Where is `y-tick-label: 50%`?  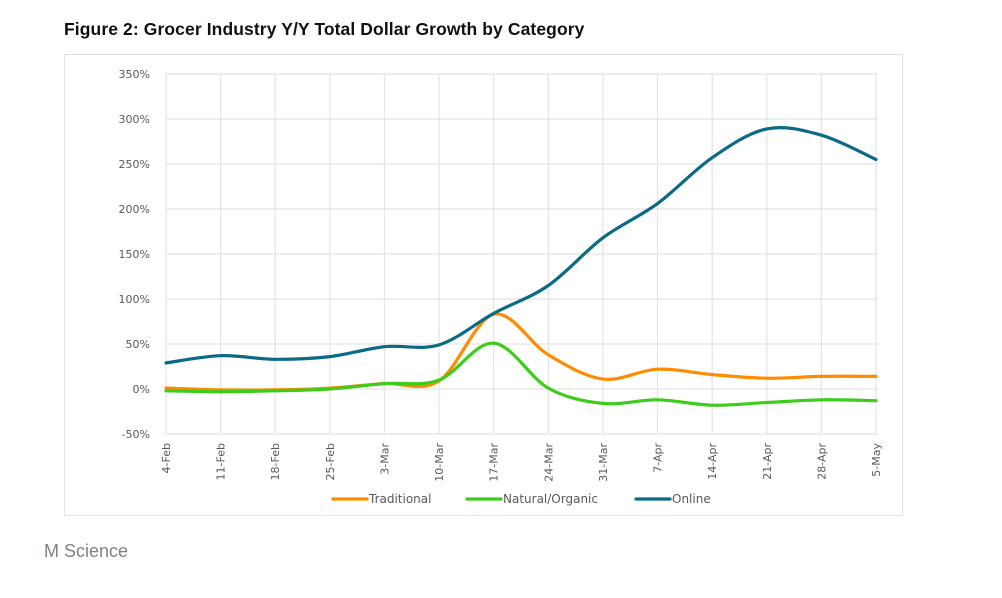 y-tick-label: 50% is located at coordinates (138, 344).